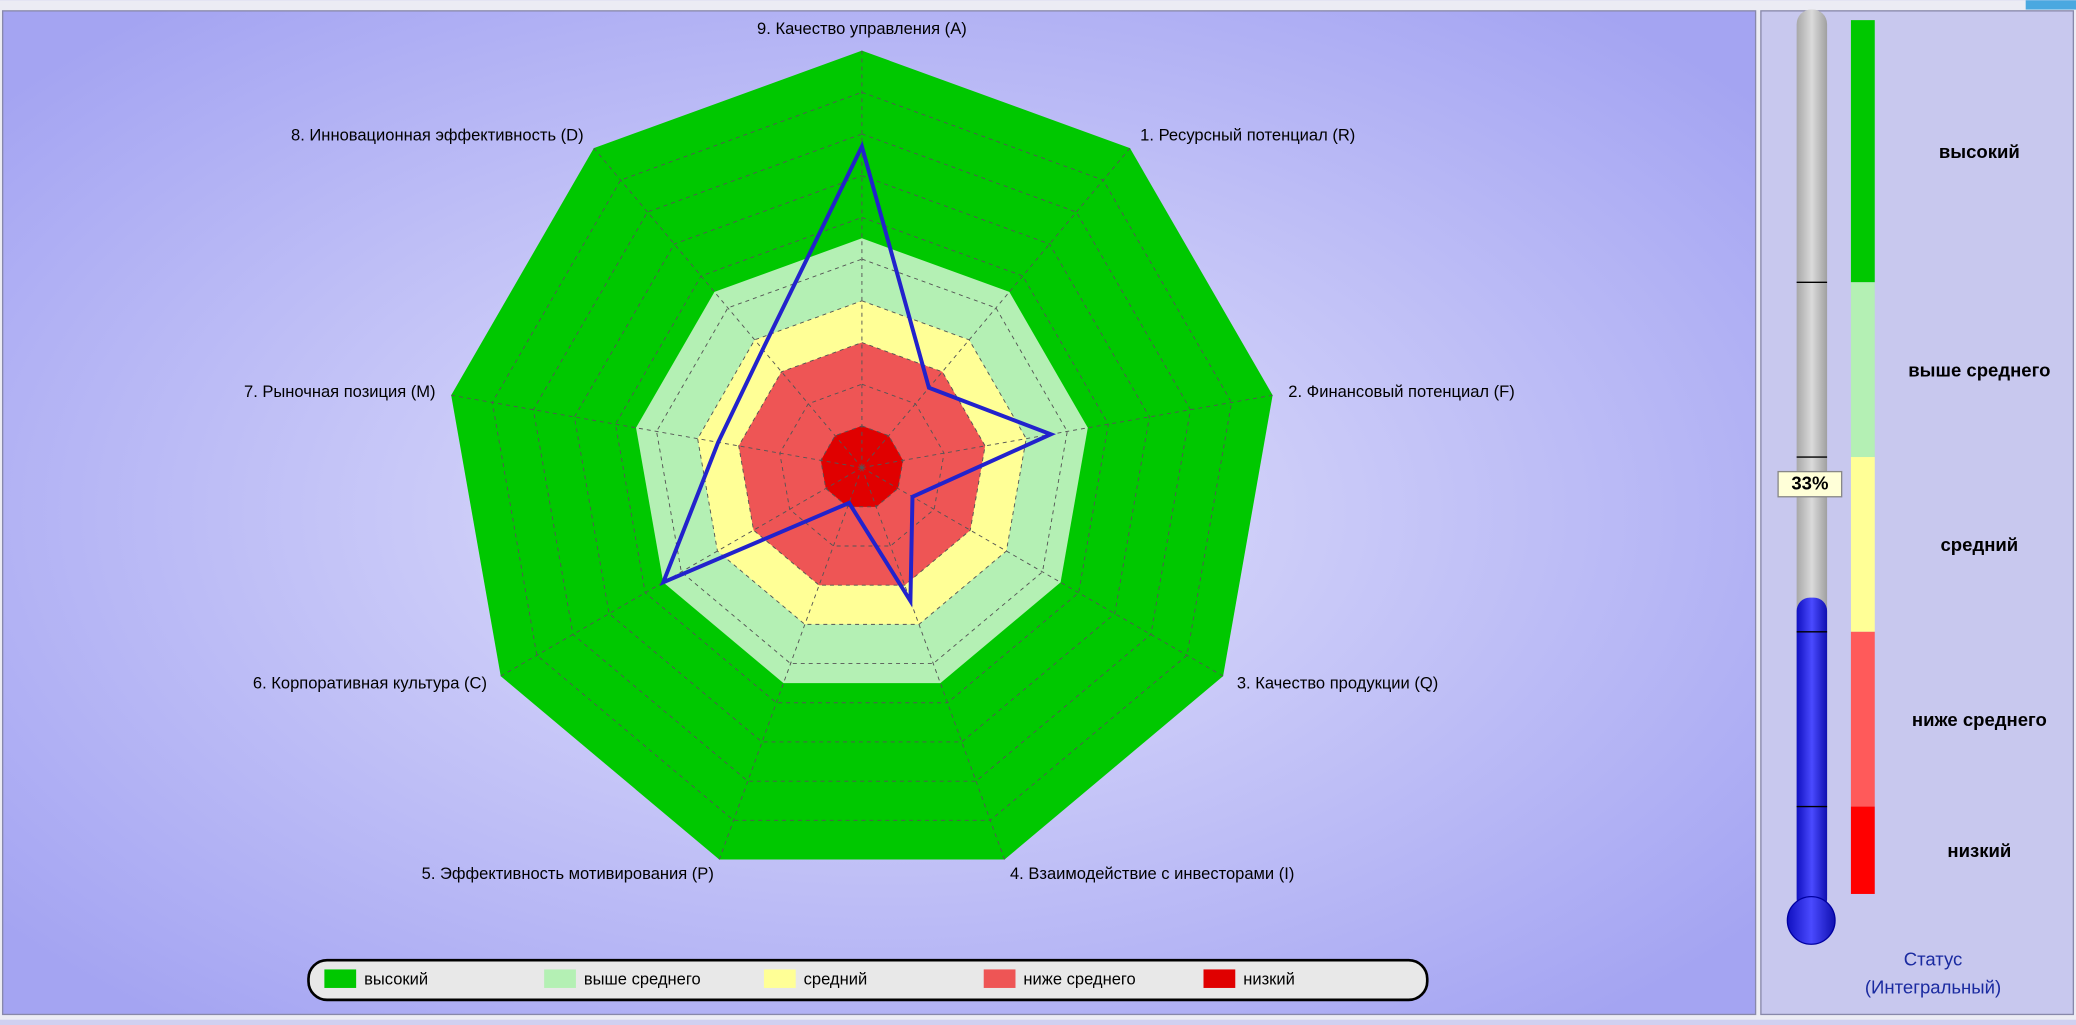 This screenshot has height=1025, width=2076. What do you see at coordinates (437, 134) in the screenshot?
I see `axis-label: 8. Инновационная эффективность (D)` at bounding box center [437, 134].